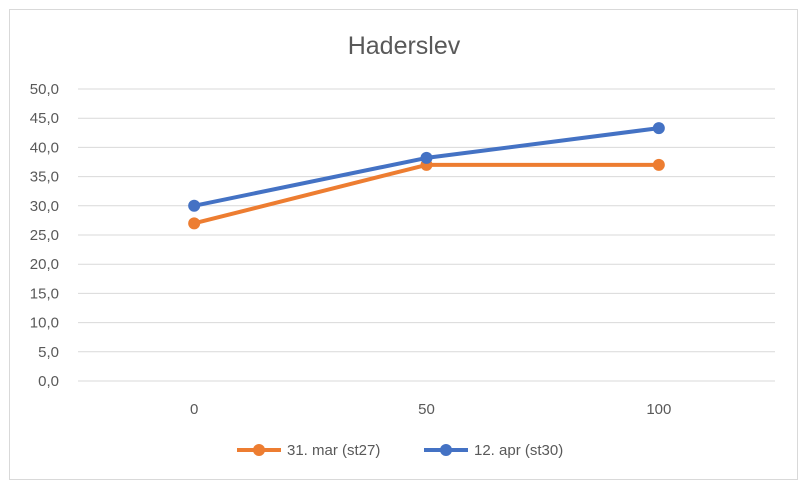 The image size is (809, 491). Describe the element at coordinates (48, 352) in the screenshot. I see `y-tick-label: 5,0` at that location.